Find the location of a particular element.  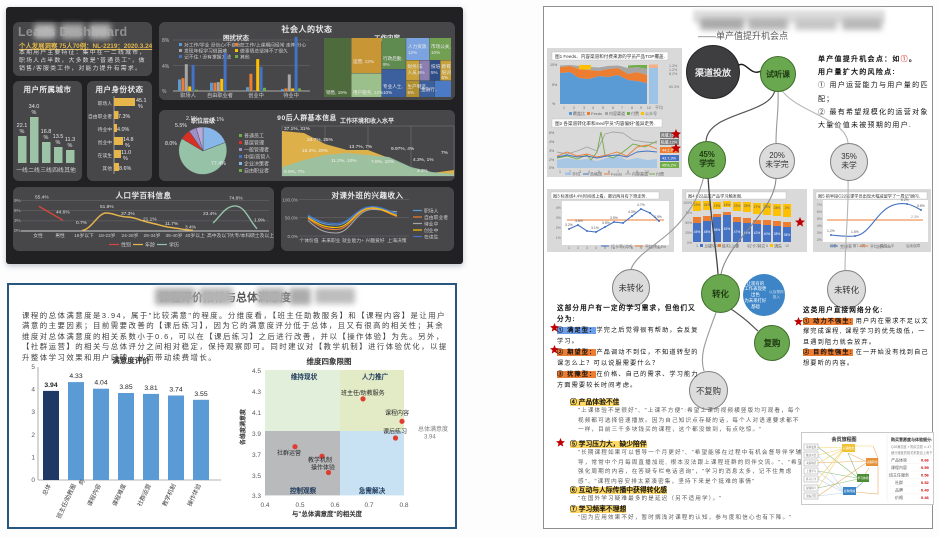

svg-text: 4% is located at coordinates (552, 142).